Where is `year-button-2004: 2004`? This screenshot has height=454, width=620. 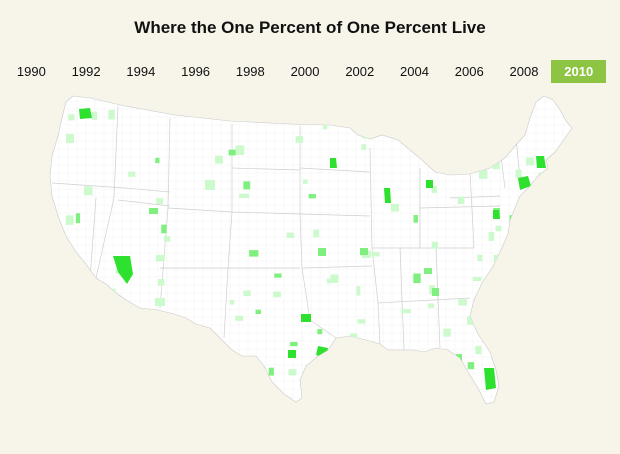 year-button-2004: 2004 is located at coordinates (414, 71).